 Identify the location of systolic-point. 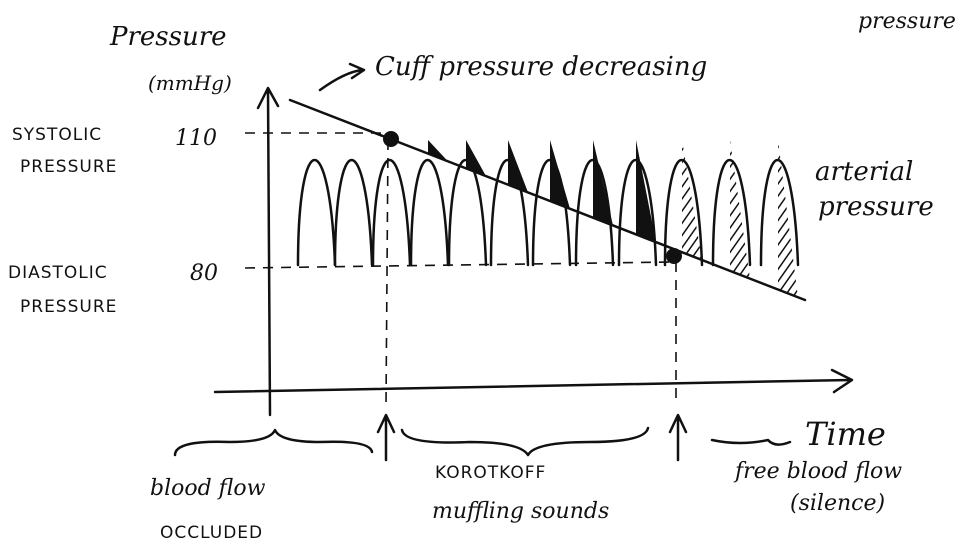
(391, 139).